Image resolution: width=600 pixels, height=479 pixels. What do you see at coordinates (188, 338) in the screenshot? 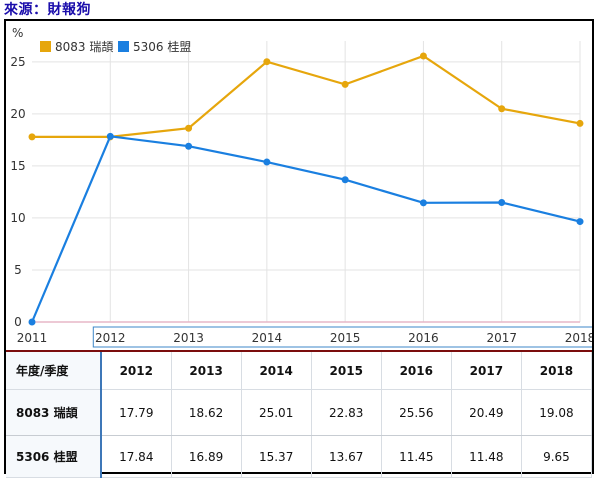
I see `x-tick-label: 2013` at bounding box center [188, 338].